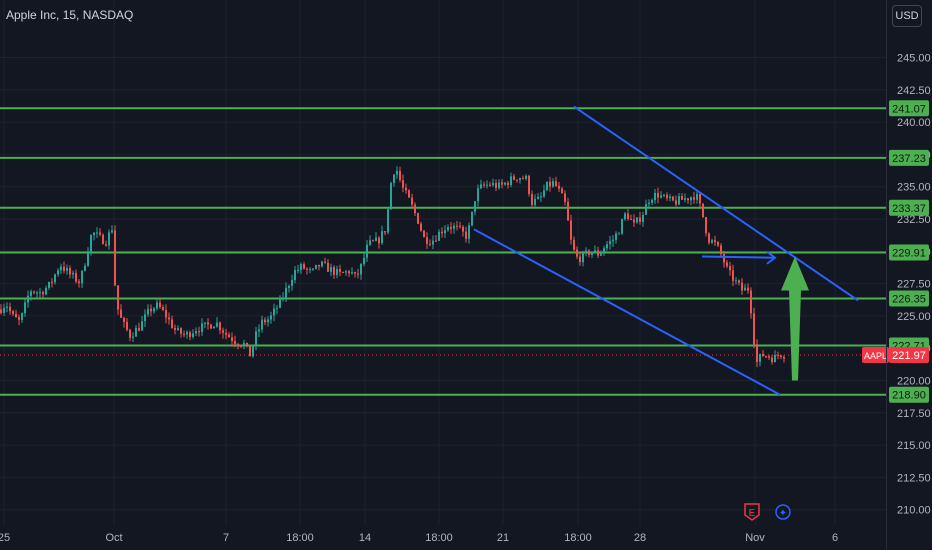  Describe the element at coordinates (914, 317) in the screenshot. I see `y-tick-label: 225.00` at that location.